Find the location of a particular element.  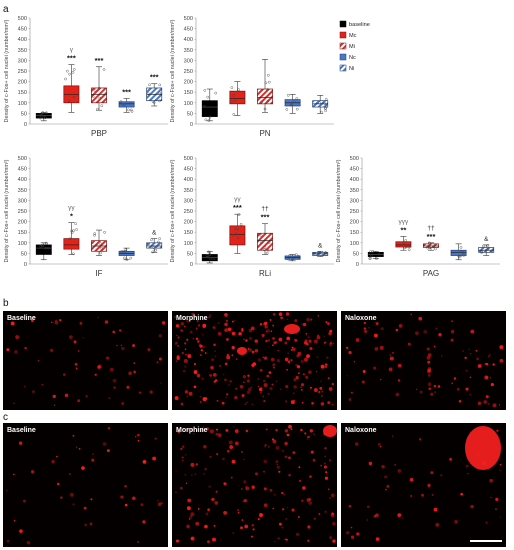

y-tick-label: 200 is located at coordinates (354, 223).